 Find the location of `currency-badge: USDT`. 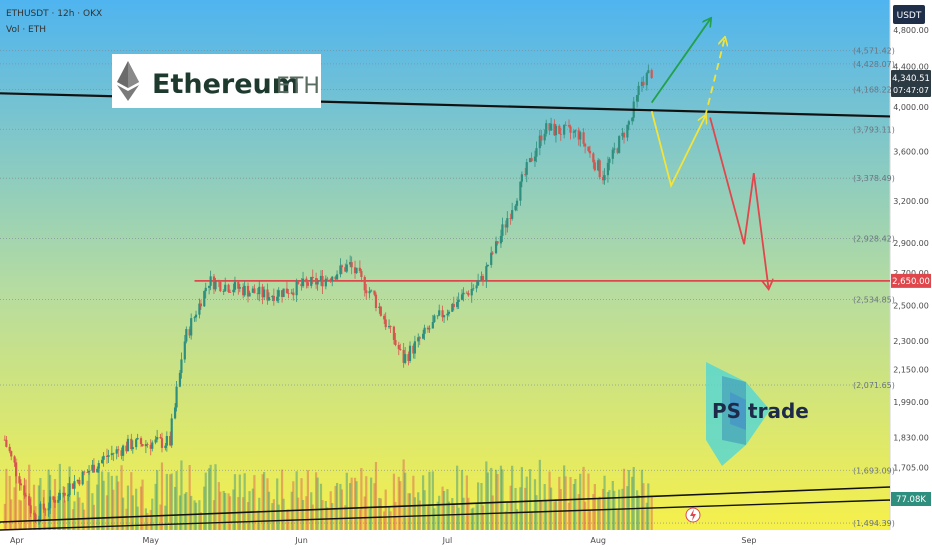

currency-badge: USDT is located at coordinates (909, 14).